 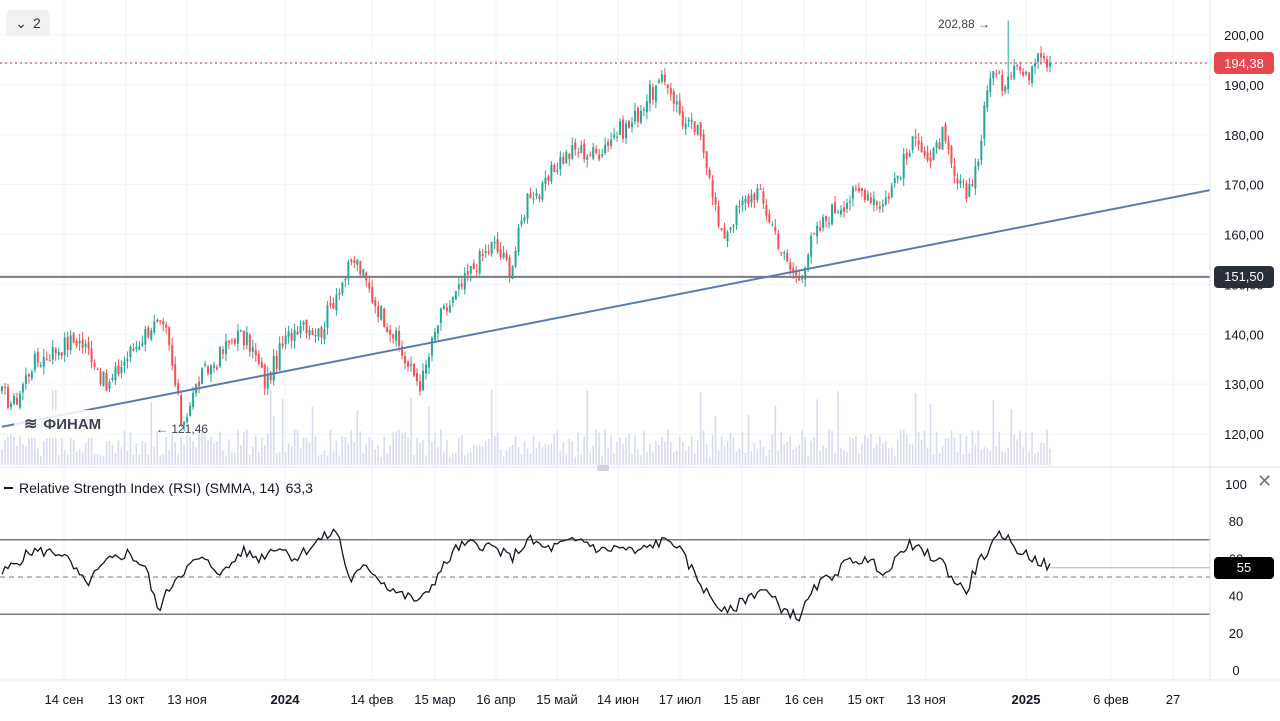 What do you see at coordinates (680, 699) in the screenshot?
I see `time-tick-label: 17 июл` at bounding box center [680, 699].